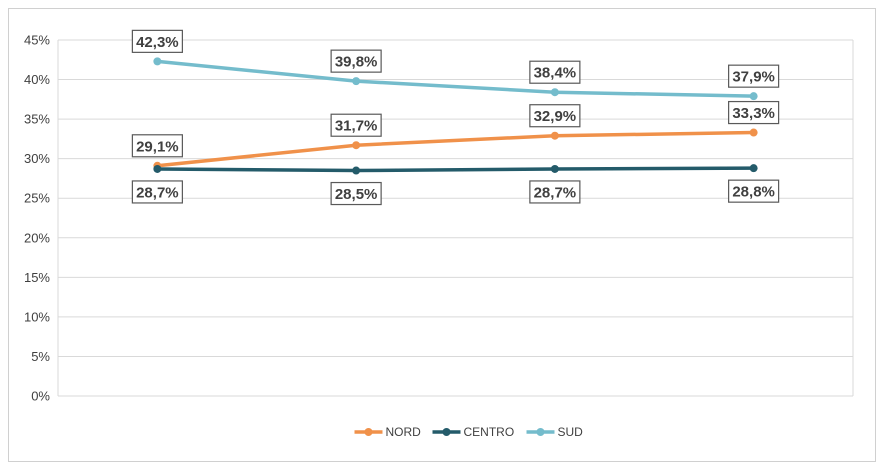 The width and height of the screenshot is (886, 472). I want to click on y-tick-label: 20%, so click(37, 237).